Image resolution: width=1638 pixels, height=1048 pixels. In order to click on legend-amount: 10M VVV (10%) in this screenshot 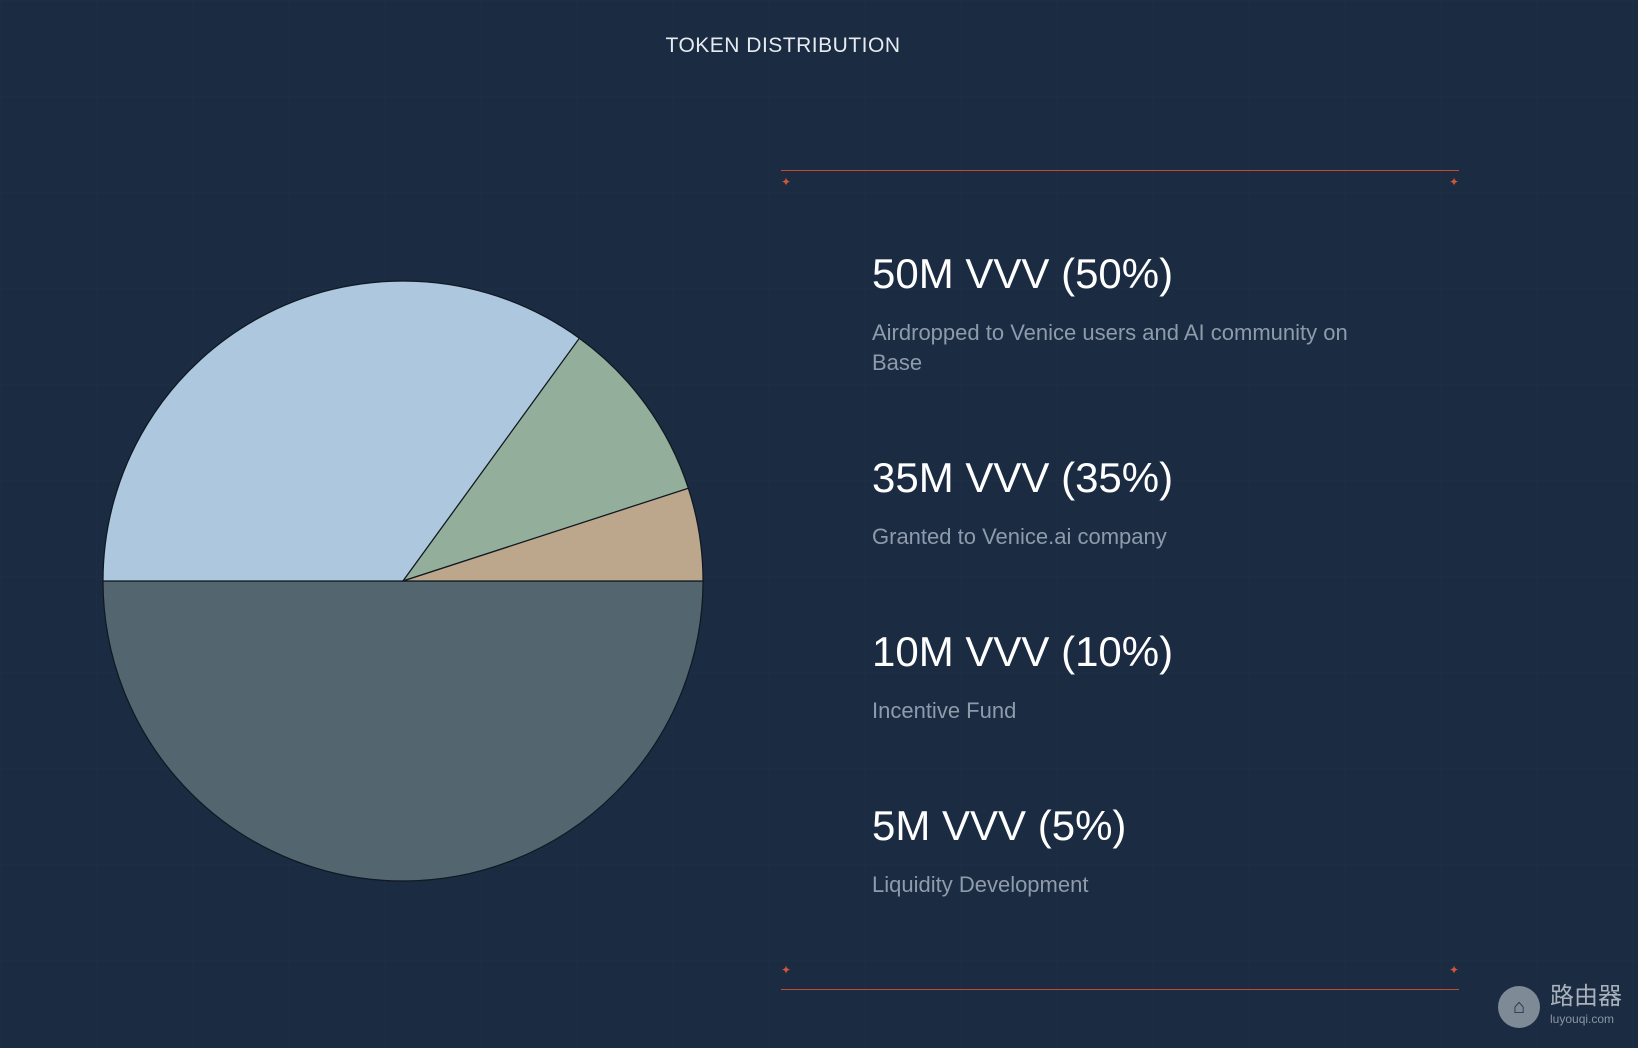, I will do `click(1023, 651)`.